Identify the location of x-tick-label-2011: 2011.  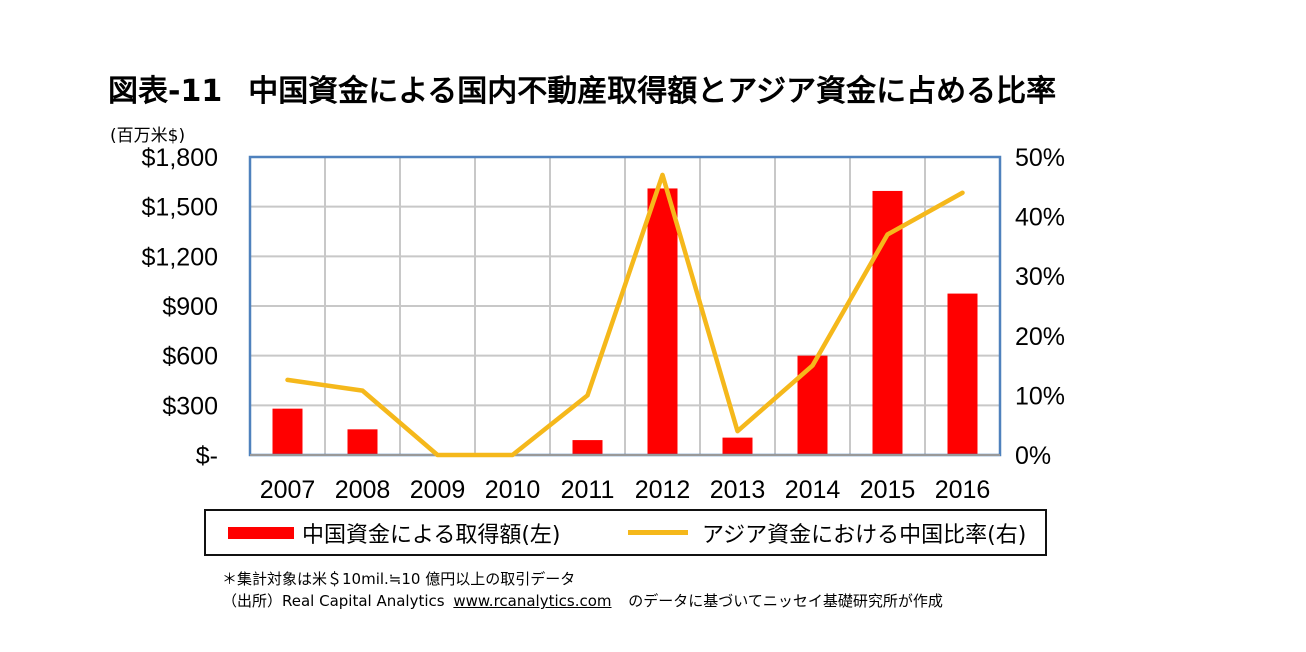
(588, 490).